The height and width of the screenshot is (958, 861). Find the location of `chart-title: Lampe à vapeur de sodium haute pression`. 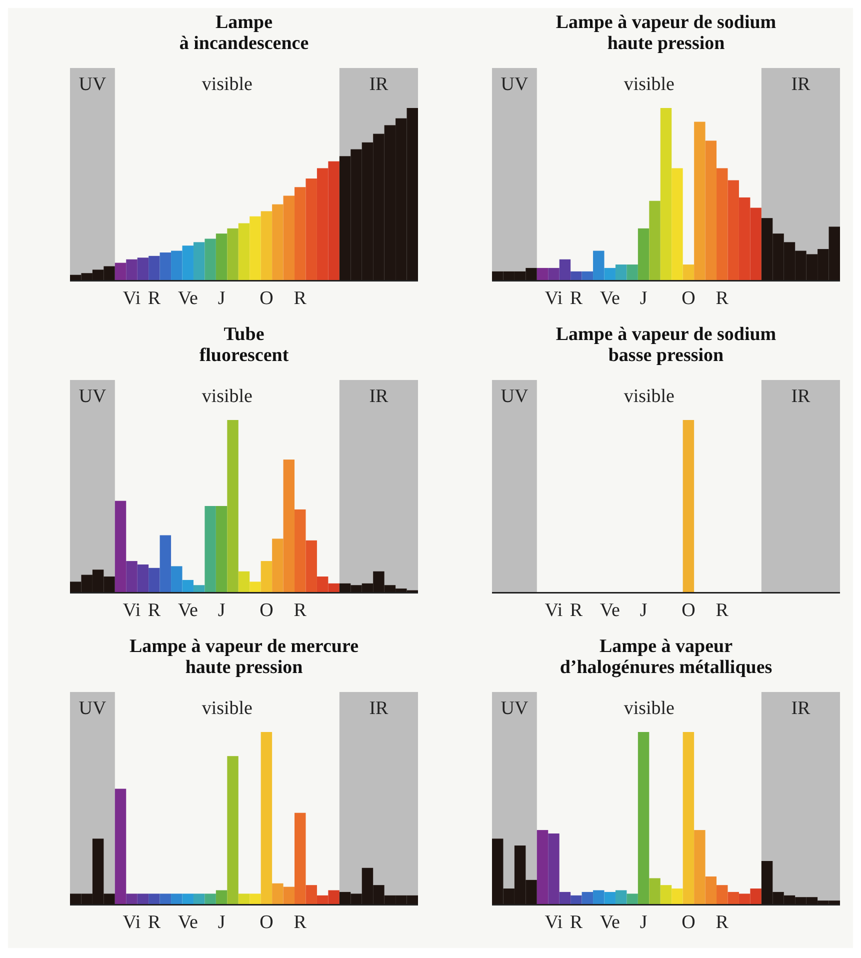

chart-title: Lampe à vapeur de sodium haute pression is located at coordinates (666, 33).